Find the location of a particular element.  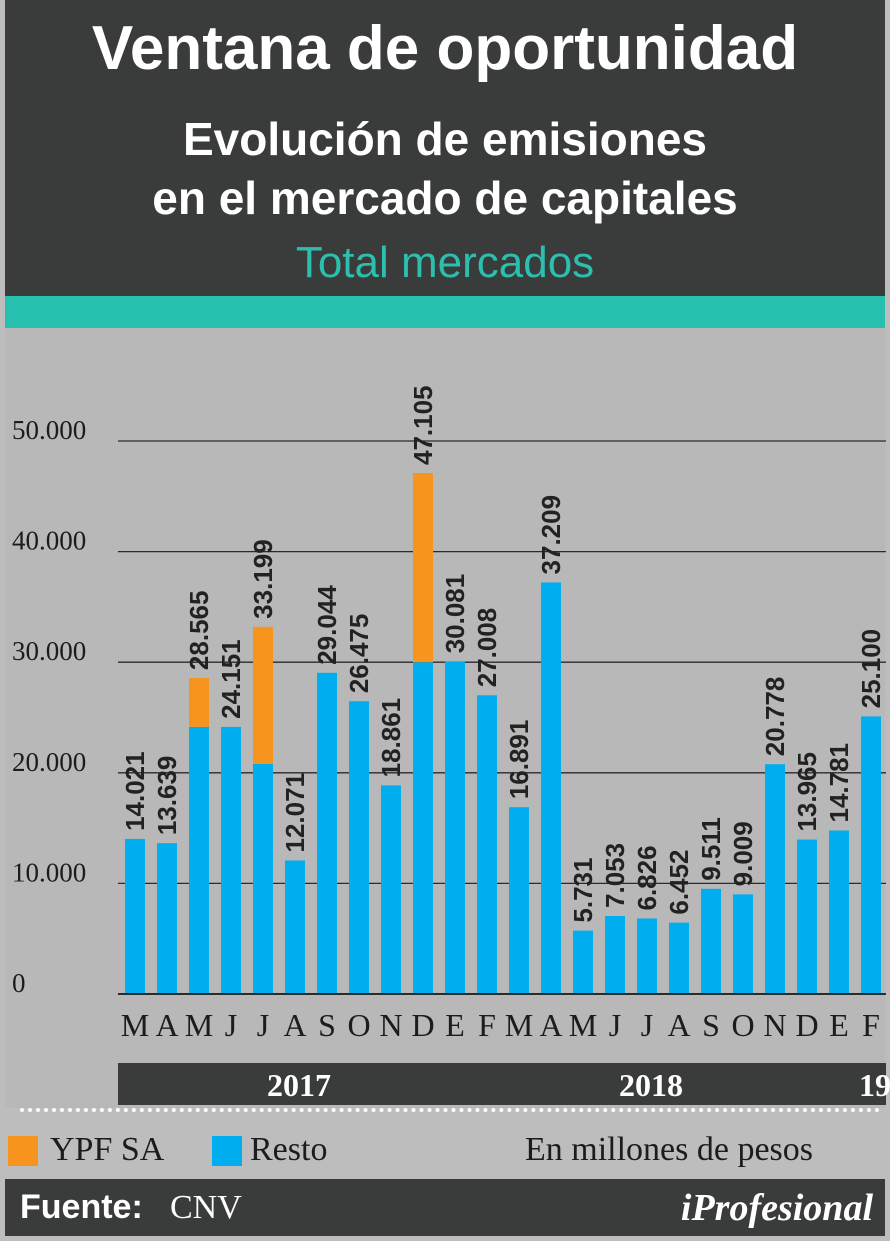

year-band is located at coordinates (502, 1084).